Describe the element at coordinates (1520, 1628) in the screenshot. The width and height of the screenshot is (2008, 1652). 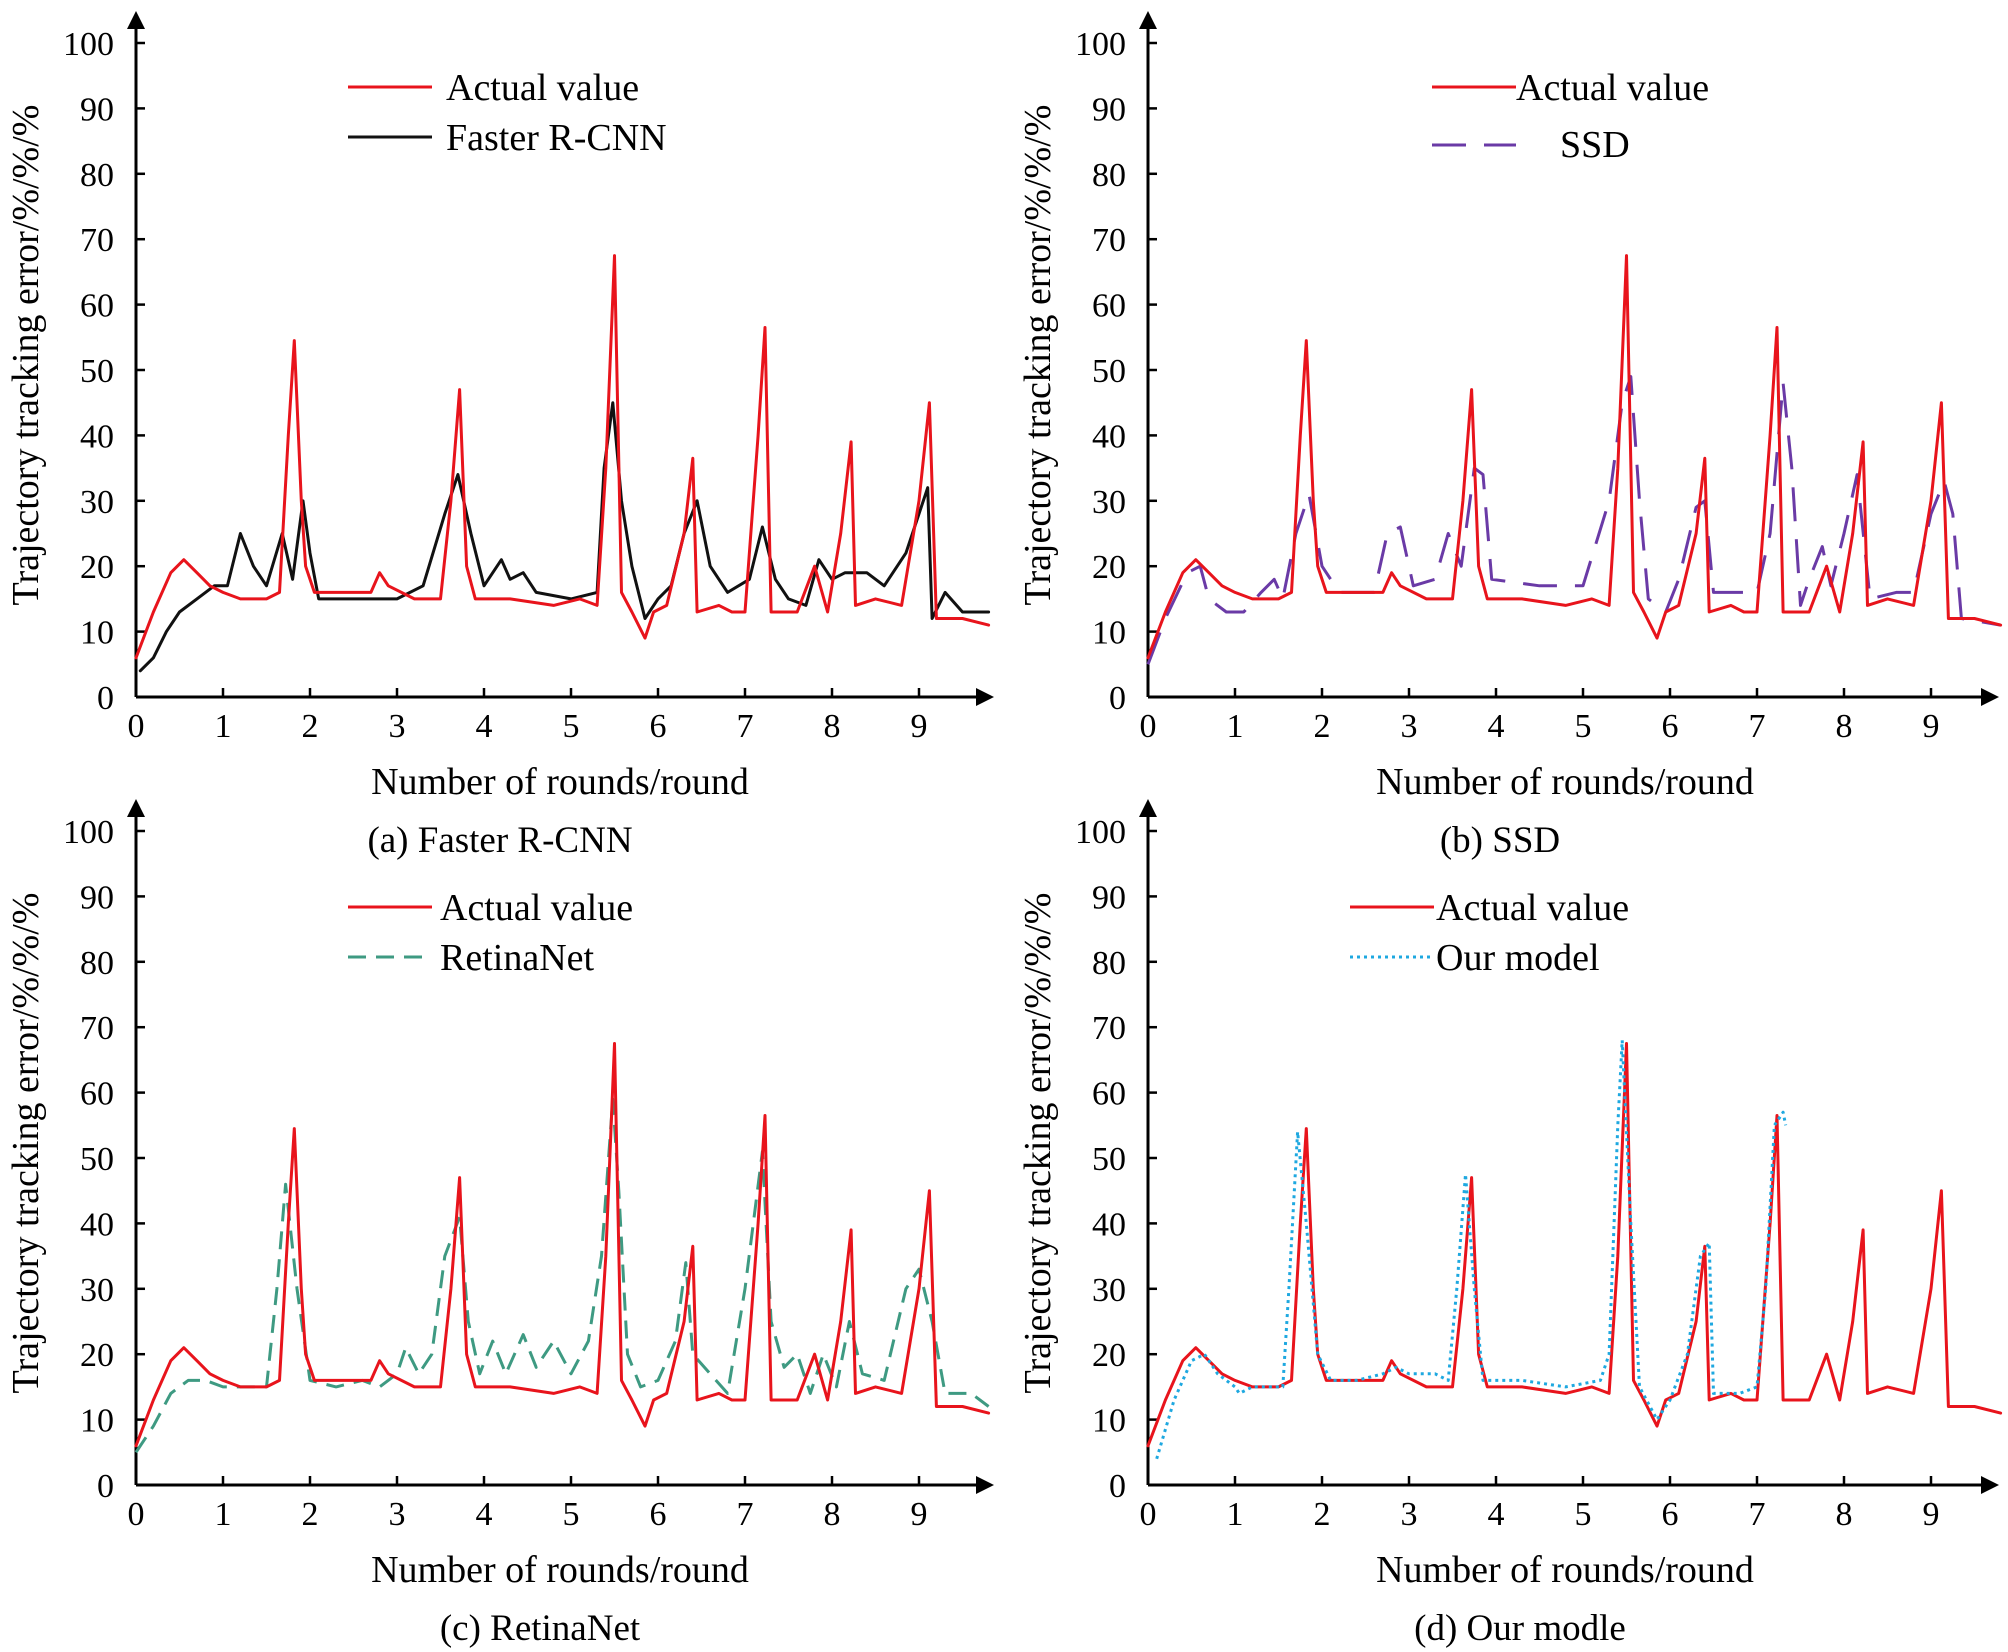
I see `panel-caption: (d) Our modle` at that location.